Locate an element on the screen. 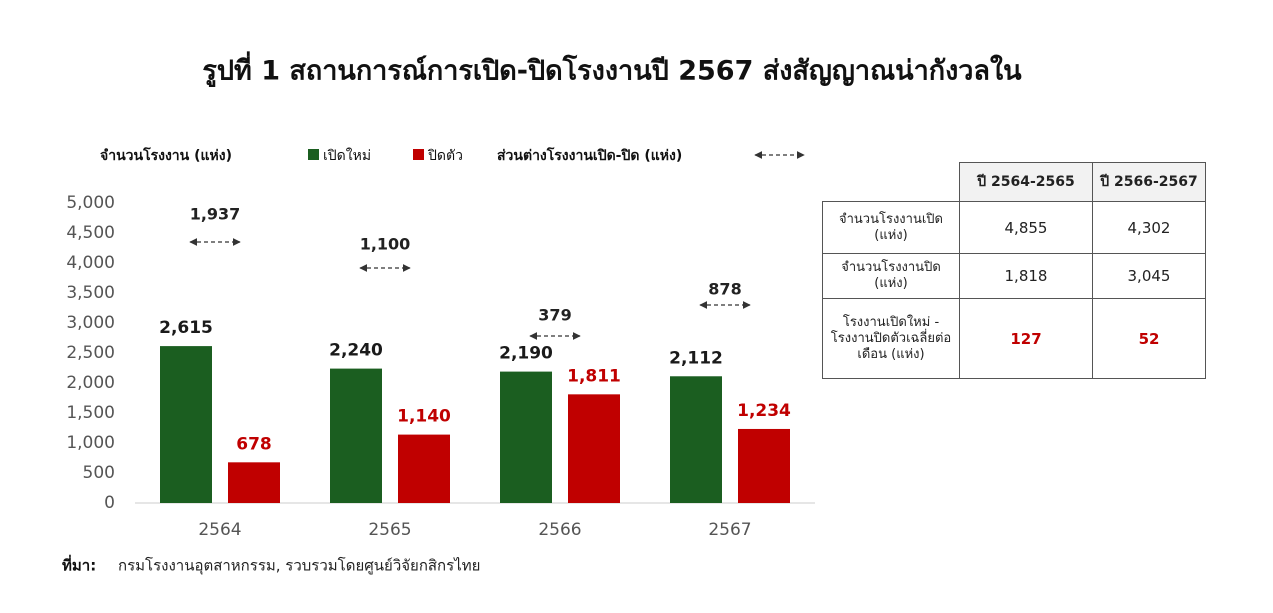 The height and width of the screenshot is (613, 1273). table-row: จำนวนโรงงานเปิด (แห่ง) 4,855 4,302 is located at coordinates (1014, 227).